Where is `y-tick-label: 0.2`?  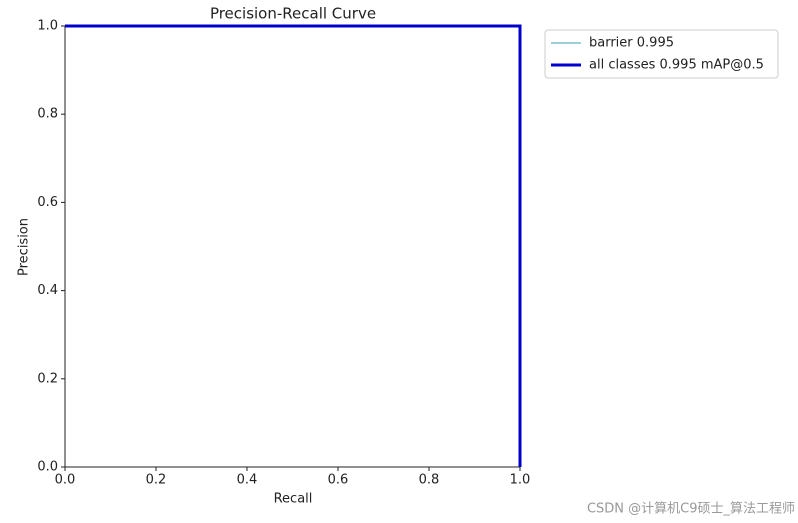 y-tick-label: 0.2 is located at coordinates (47, 378).